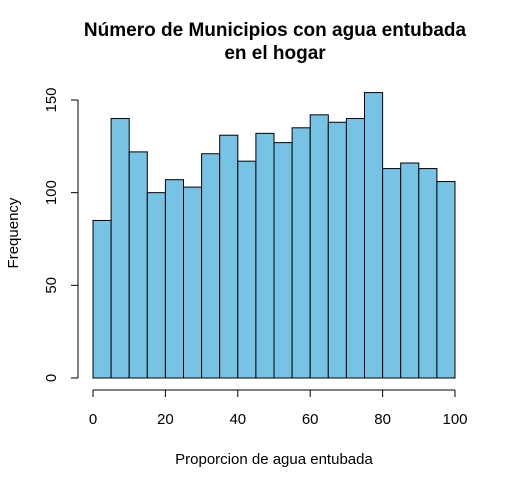 The height and width of the screenshot is (487, 510). Describe the element at coordinates (165, 419) in the screenshot. I see `x-tick-label: 20` at that location.